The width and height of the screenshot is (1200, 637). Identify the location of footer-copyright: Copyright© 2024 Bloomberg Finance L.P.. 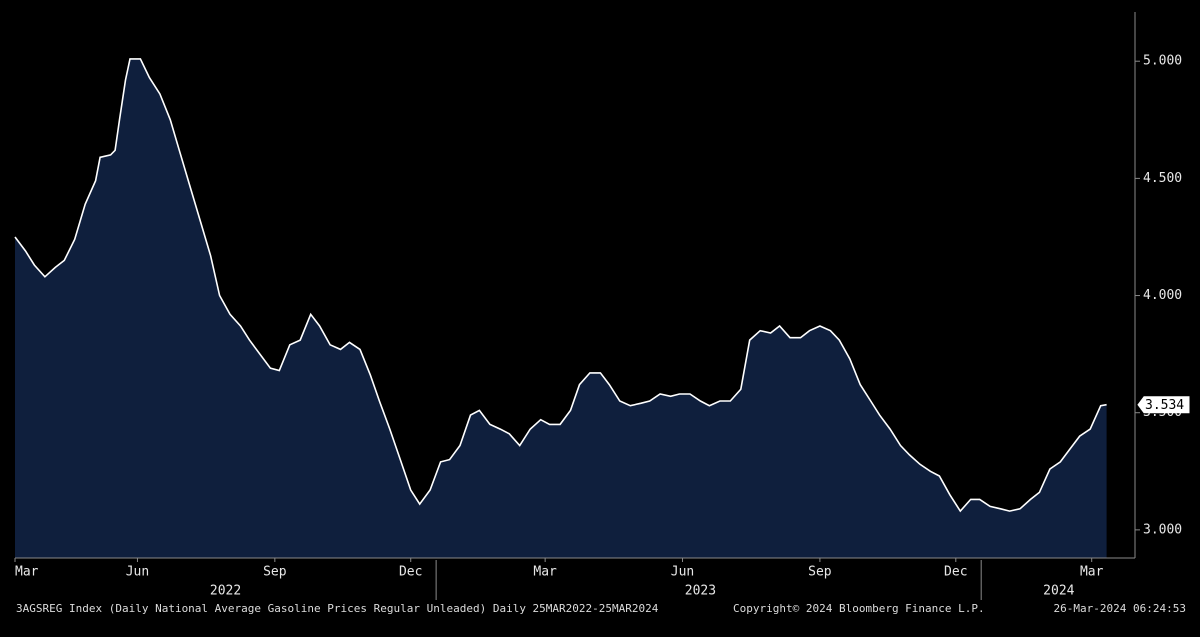
(859, 608).